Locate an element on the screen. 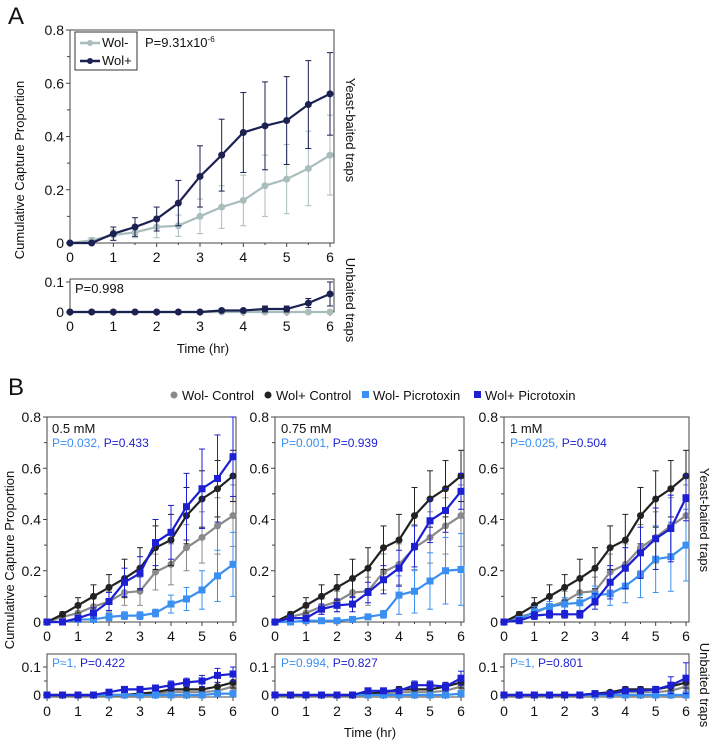  pvalue-wol-minus: P≈1, is located at coordinates (522, 663).